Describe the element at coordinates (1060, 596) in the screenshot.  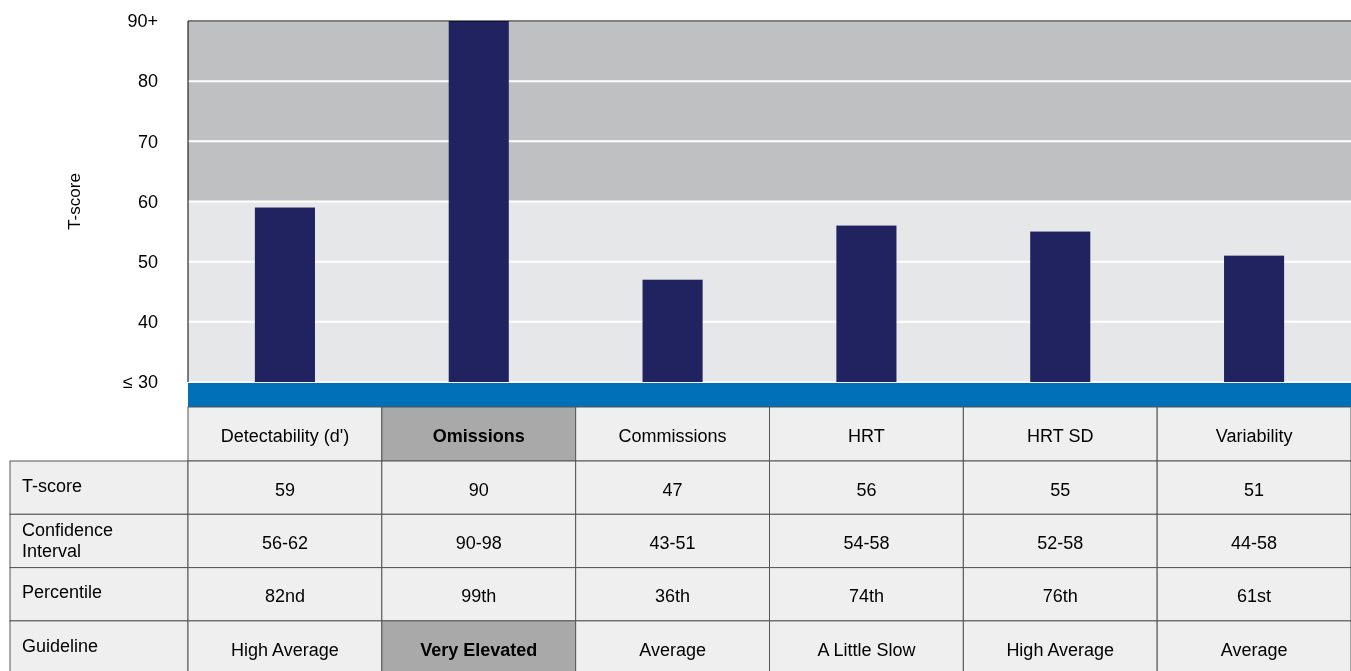
I see `text: 76th` at that location.